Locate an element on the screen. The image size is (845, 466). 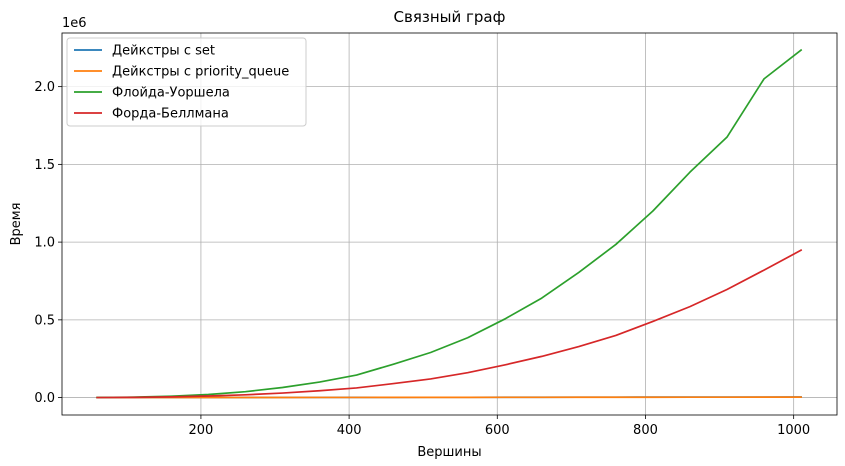
y-tick-label: 2.0 is located at coordinates (44, 87).